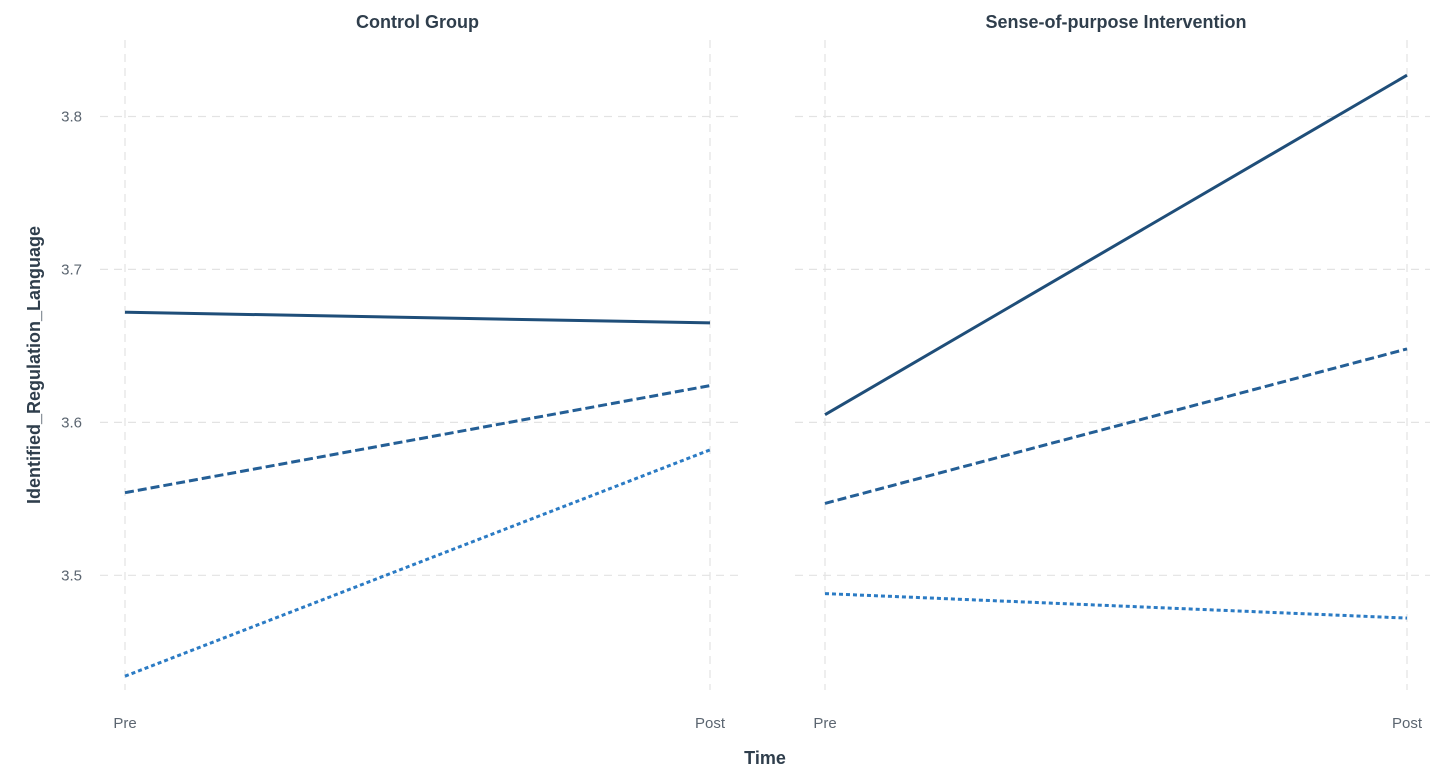 Image resolution: width=1431 pixels, height=767 pixels. Describe the element at coordinates (71, 269) in the screenshot. I see `y-tick-label: 3.7` at that location.